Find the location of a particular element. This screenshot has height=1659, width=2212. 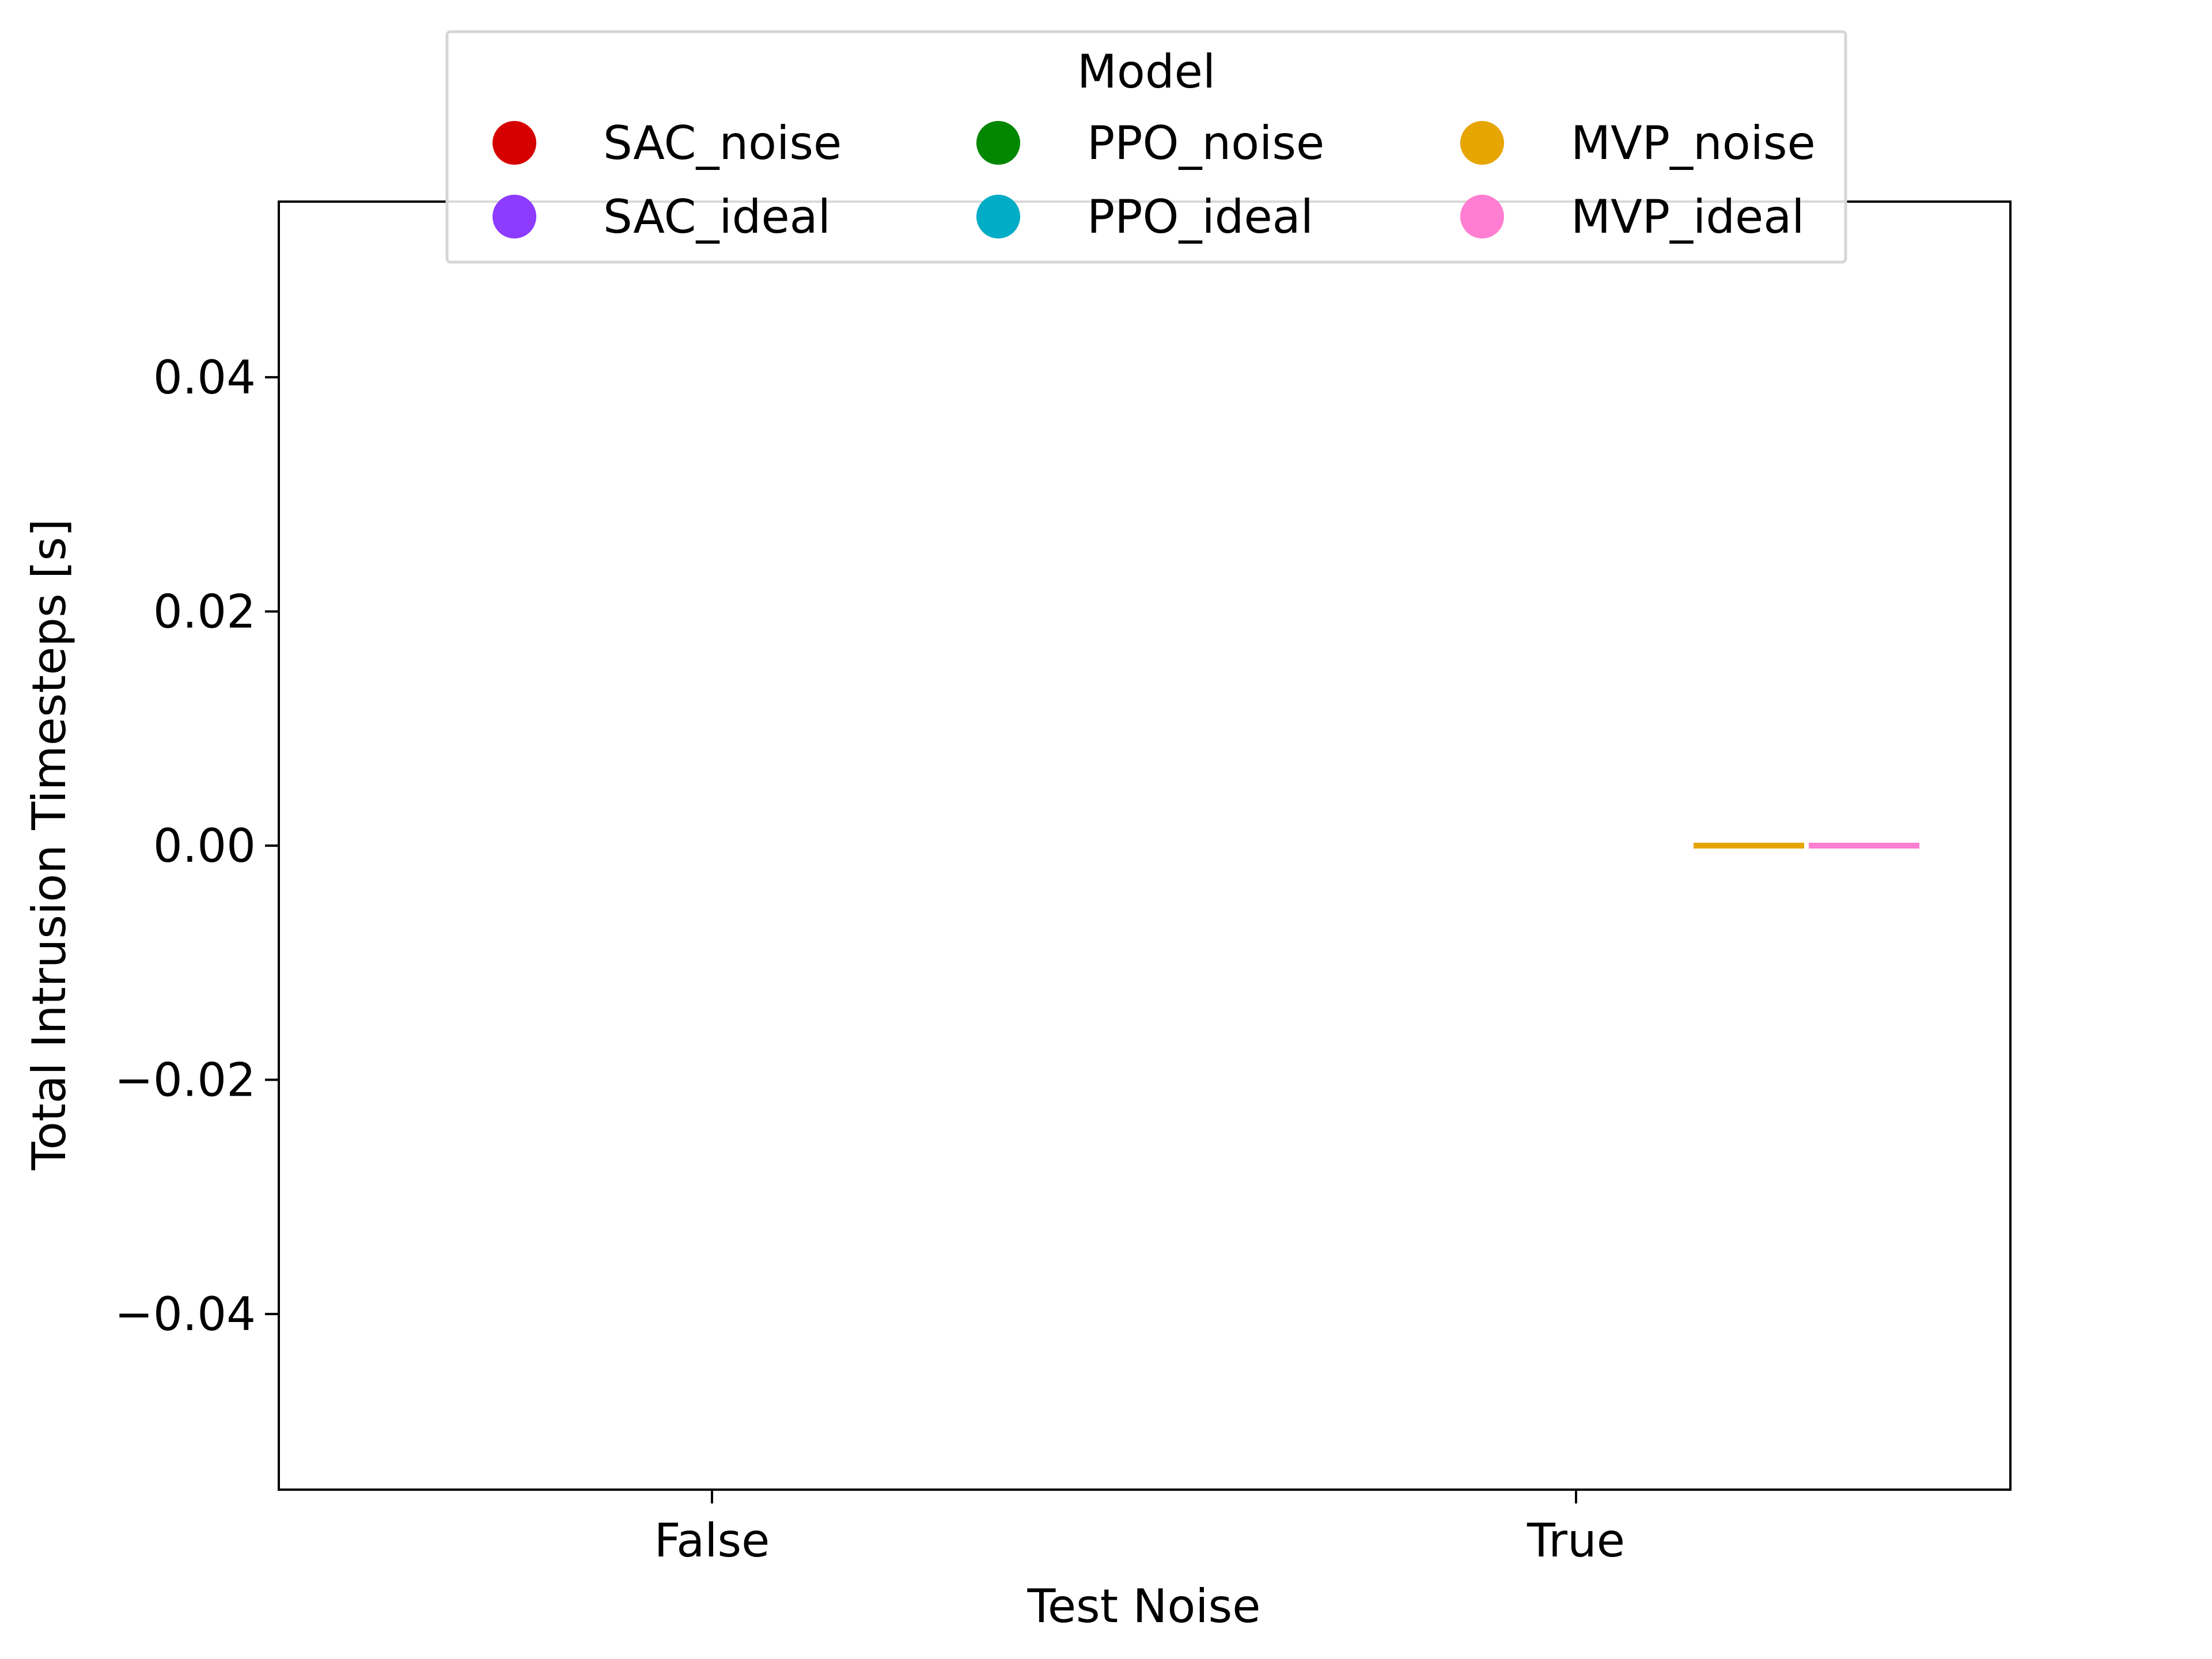

legend-marker-sac-noise is located at coordinates (514, 143).